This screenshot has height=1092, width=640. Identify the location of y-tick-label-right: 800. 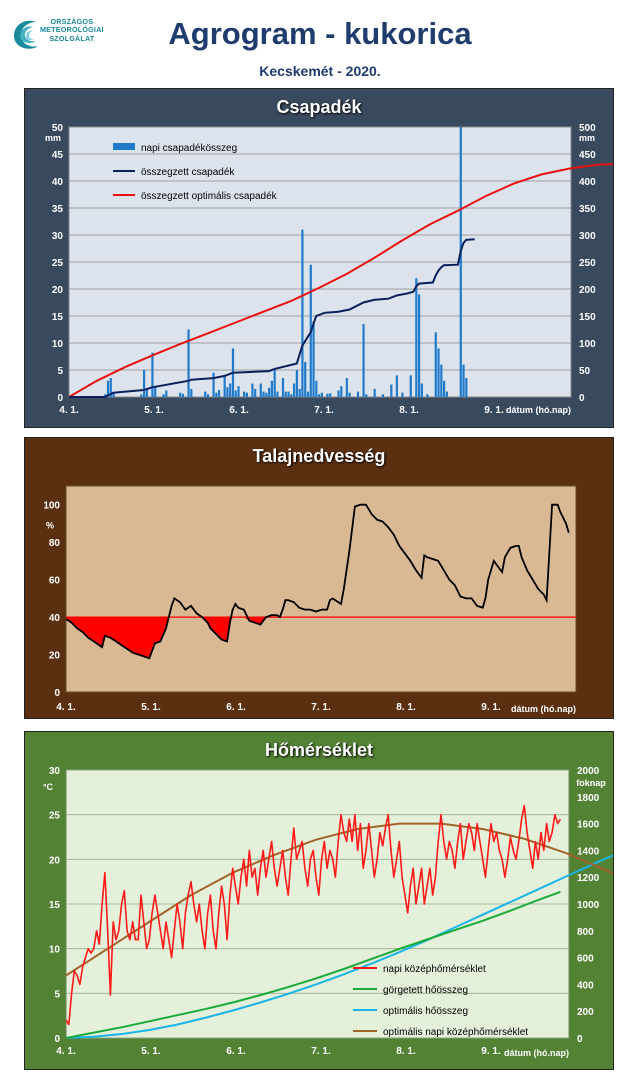
(585, 932).